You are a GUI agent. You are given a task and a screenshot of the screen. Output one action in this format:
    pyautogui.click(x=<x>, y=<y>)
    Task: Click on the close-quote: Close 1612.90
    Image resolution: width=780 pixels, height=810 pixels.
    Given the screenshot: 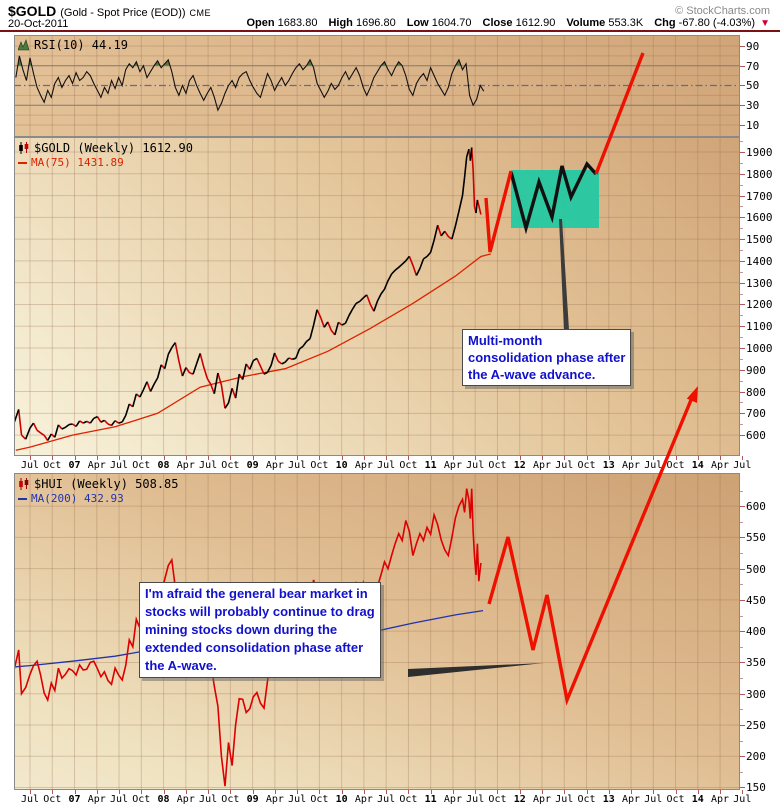 What is the action you would take?
    pyautogui.click(x=519, y=23)
    